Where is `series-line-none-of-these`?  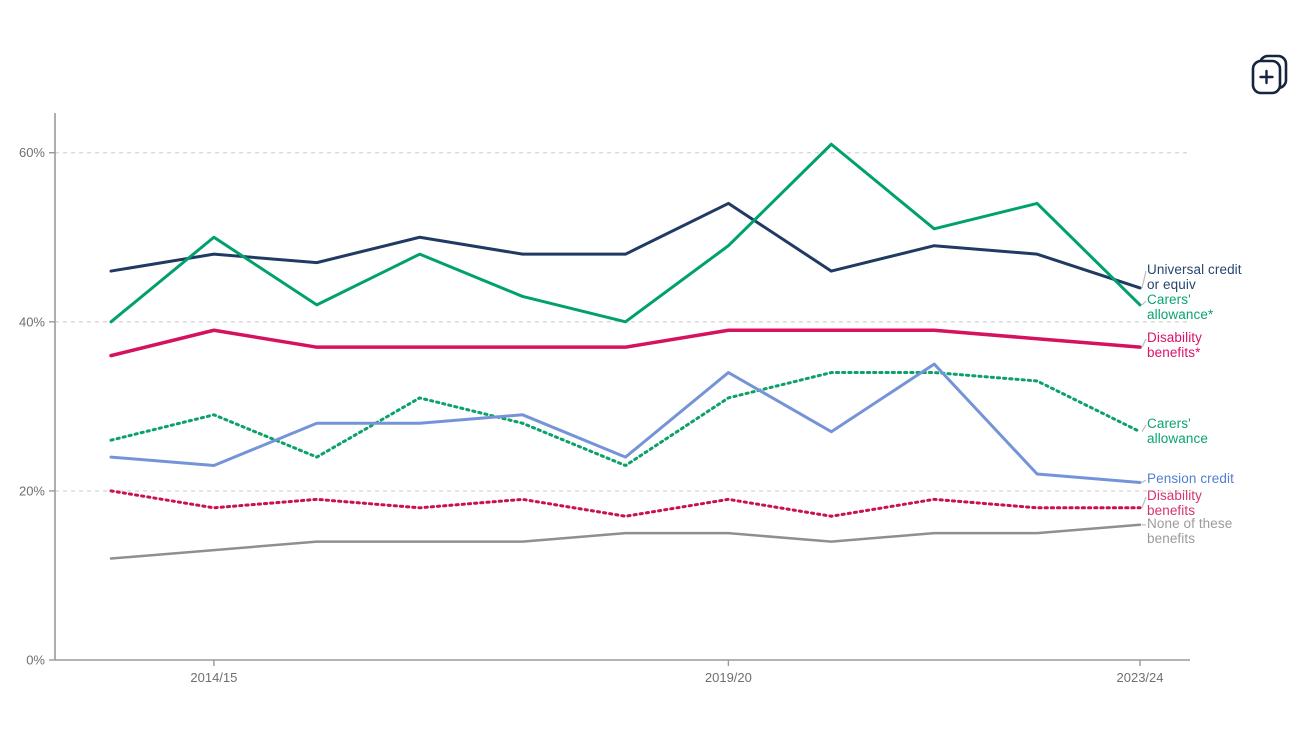 series-line-none-of-these is located at coordinates (625, 541).